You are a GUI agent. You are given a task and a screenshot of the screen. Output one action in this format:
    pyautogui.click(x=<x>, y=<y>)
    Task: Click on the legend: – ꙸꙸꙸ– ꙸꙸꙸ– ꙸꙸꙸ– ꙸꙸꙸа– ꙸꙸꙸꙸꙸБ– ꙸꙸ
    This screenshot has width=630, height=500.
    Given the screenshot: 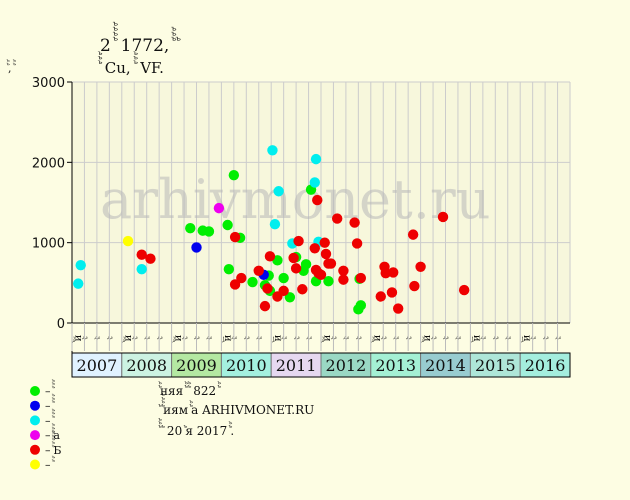 What is the action you would take?
    pyautogui.click(x=45, y=425)
    